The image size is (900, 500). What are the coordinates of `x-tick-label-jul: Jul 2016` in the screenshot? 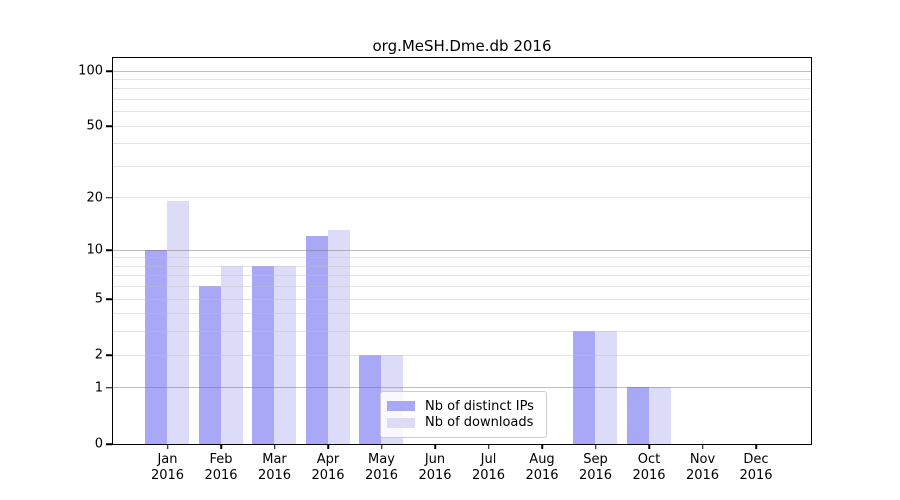 It's located at (489, 468).